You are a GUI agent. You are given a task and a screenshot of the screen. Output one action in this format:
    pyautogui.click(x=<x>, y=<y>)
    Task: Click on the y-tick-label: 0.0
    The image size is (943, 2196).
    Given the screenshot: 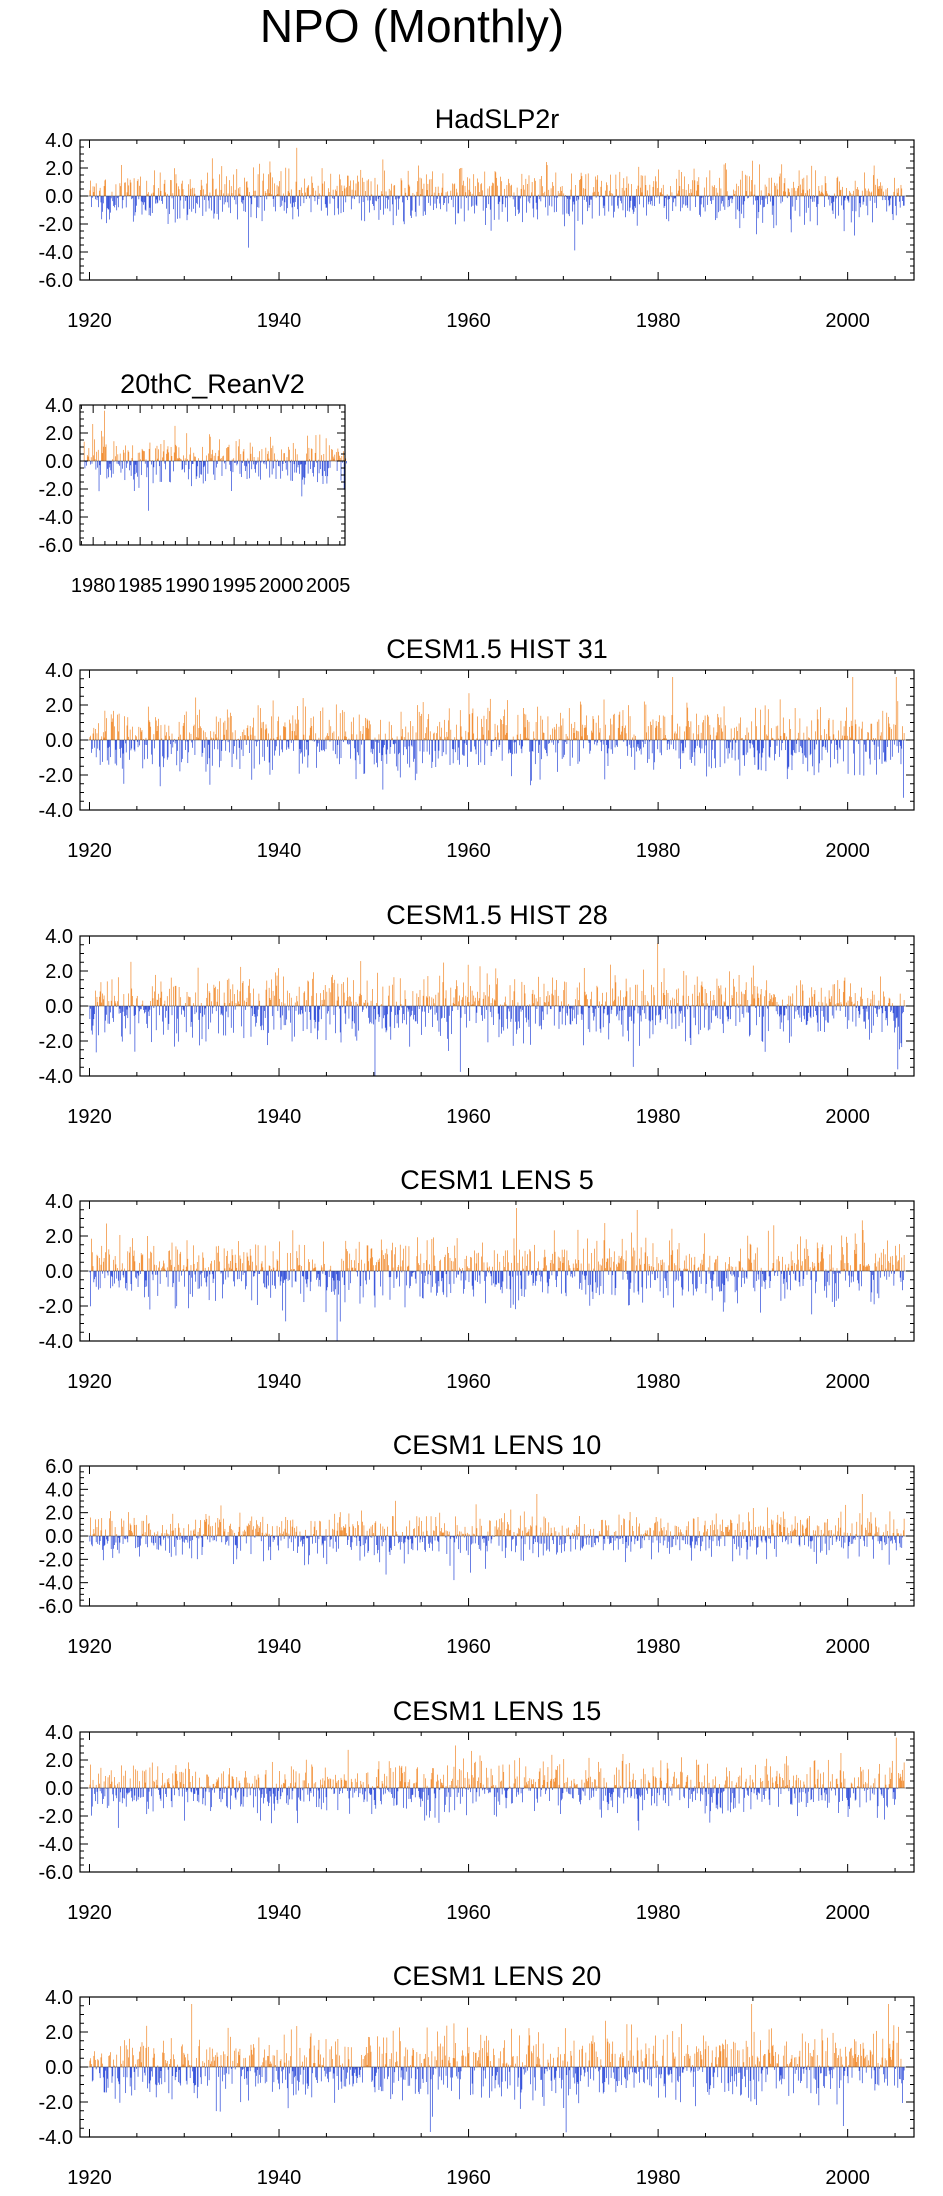 What is the action you would take?
    pyautogui.click(x=59, y=462)
    